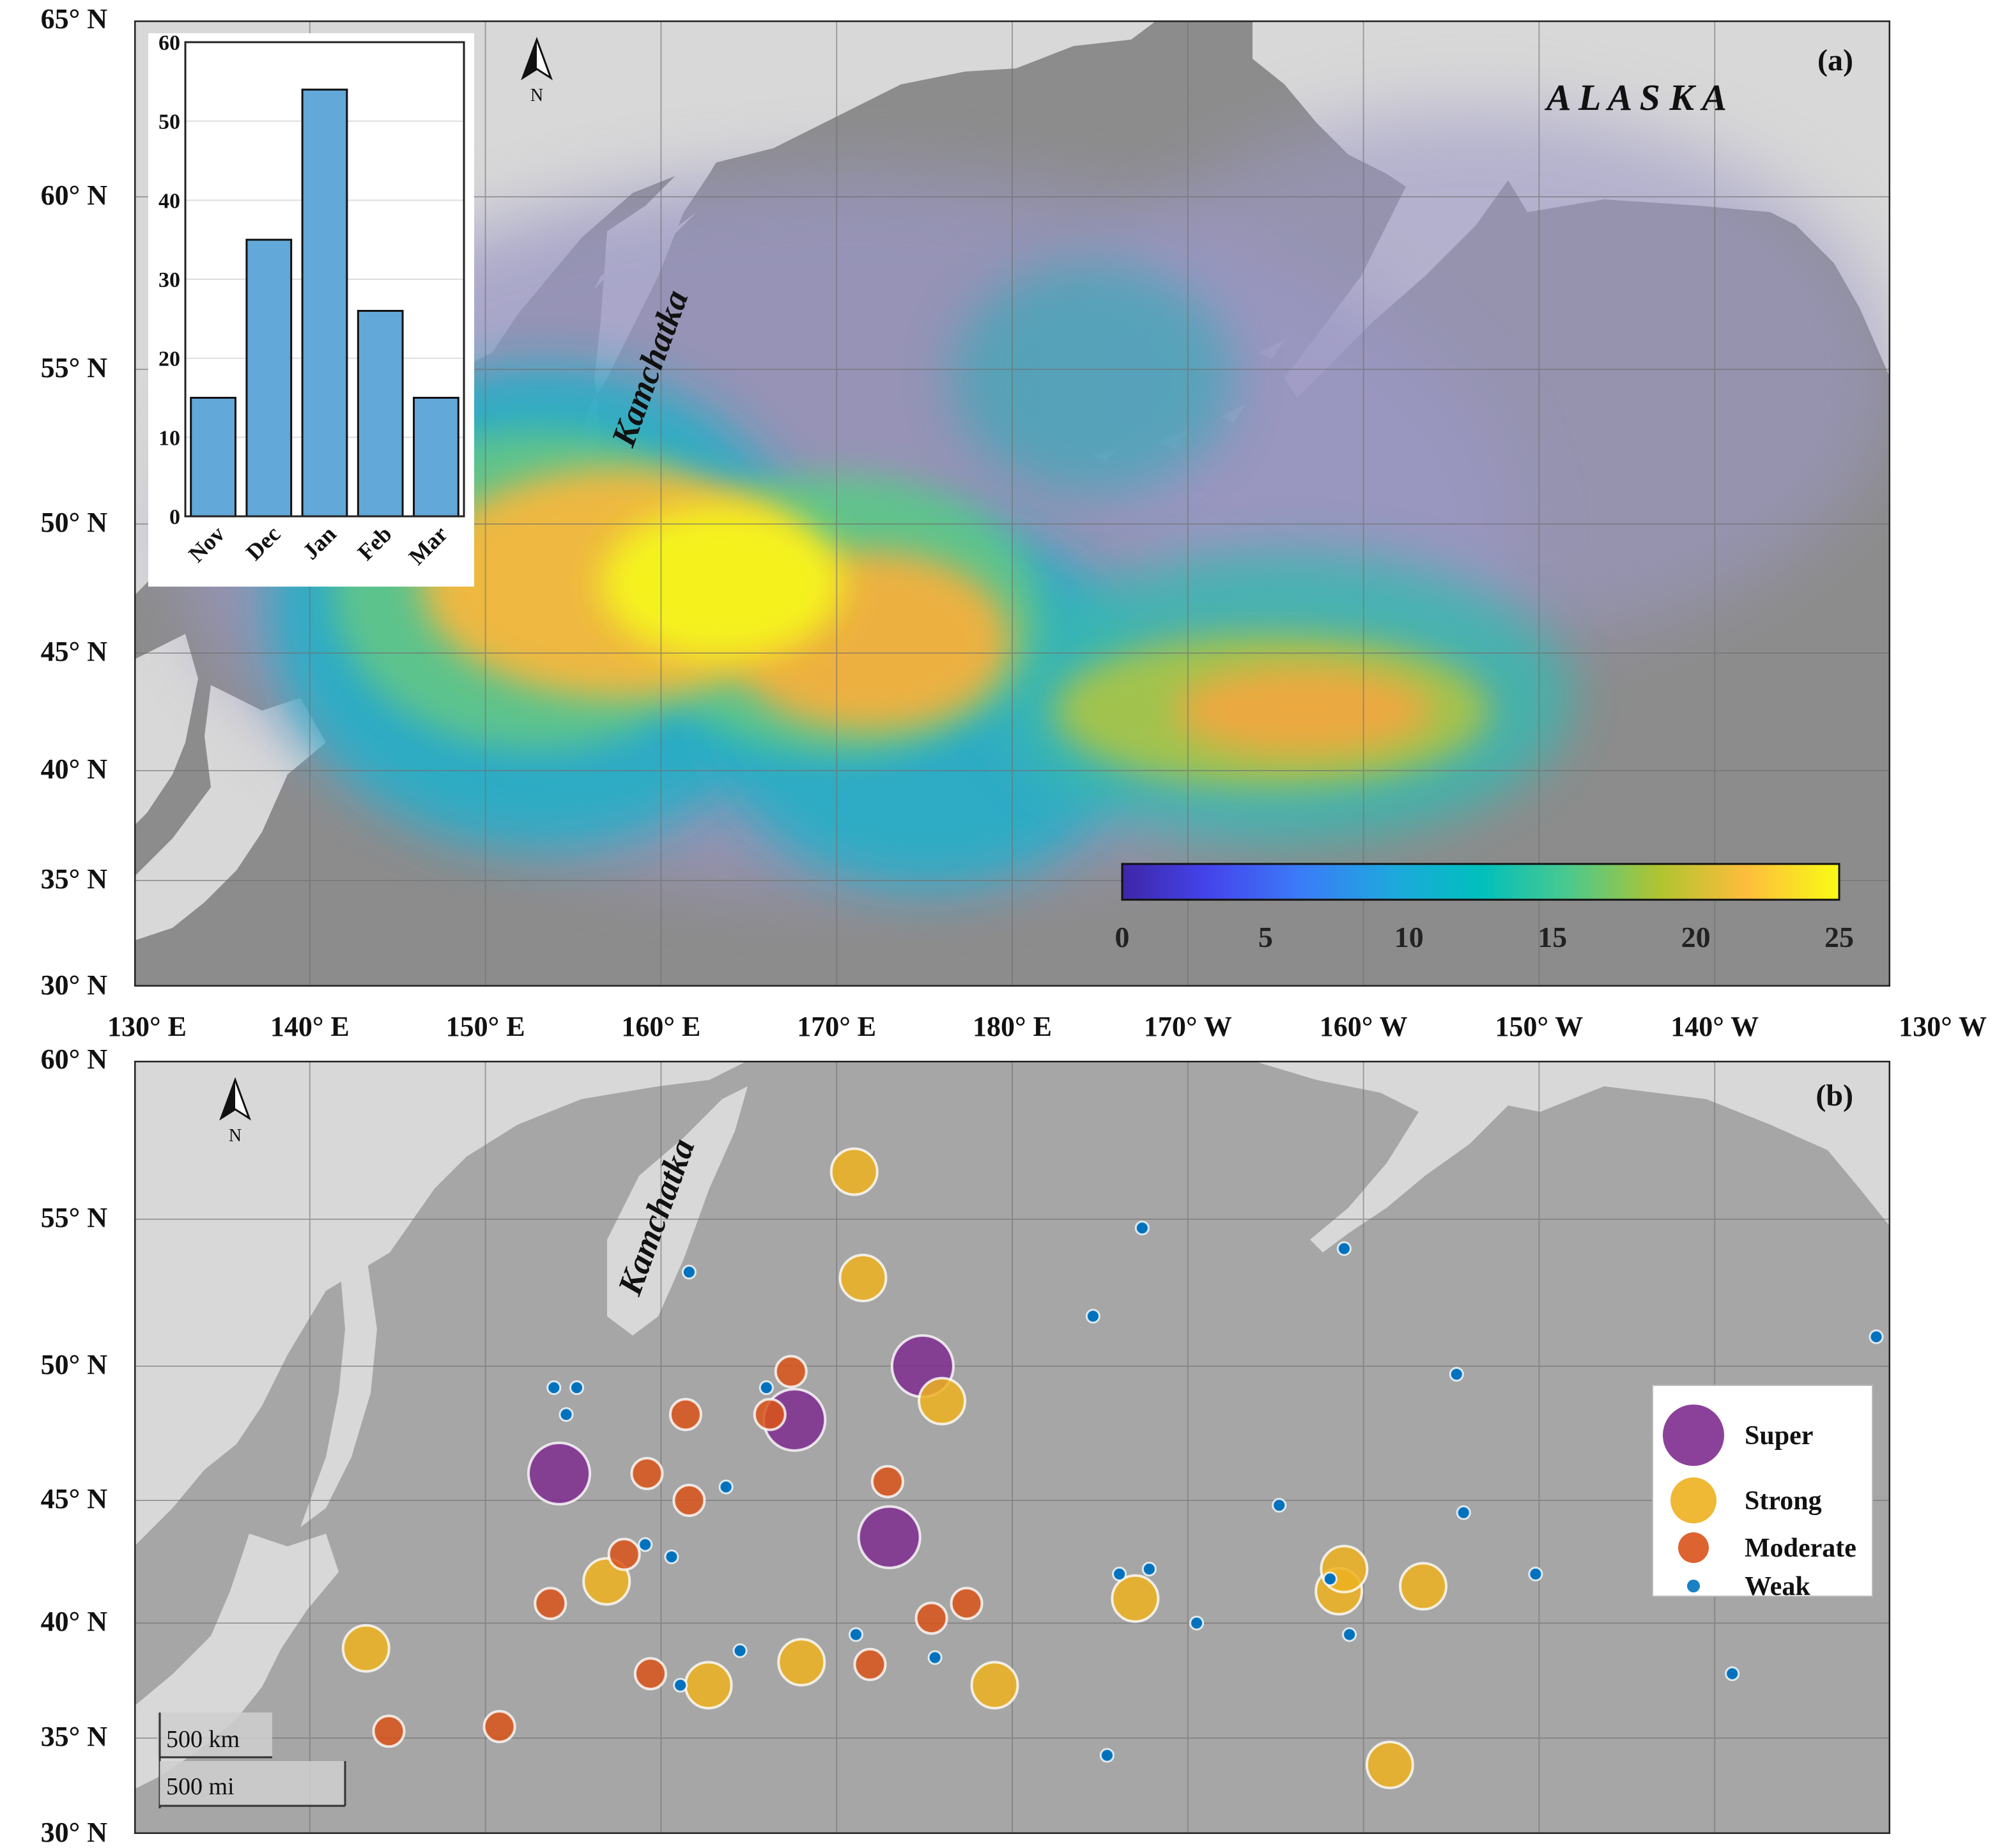  What do you see at coordinates (1552, 937) in the screenshot?
I see `colorbar-tick-label: 15` at bounding box center [1552, 937].